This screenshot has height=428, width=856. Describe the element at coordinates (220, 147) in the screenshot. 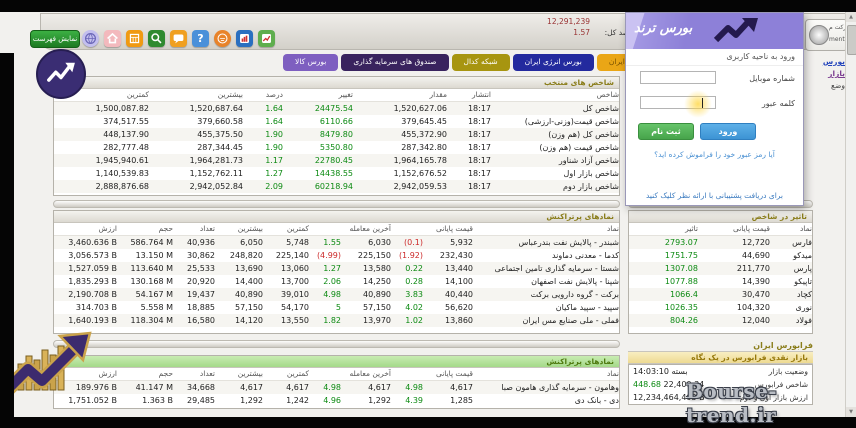

I see `index-high: 287,344.45` at that location.